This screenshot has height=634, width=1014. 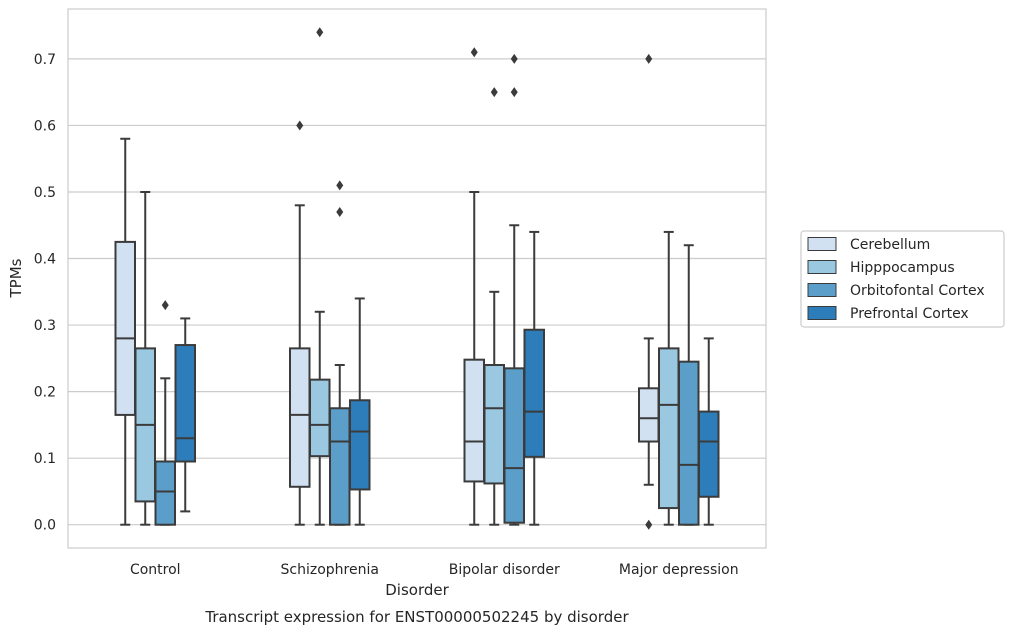 I want to click on legend-frame, so click(x=902, y=279).